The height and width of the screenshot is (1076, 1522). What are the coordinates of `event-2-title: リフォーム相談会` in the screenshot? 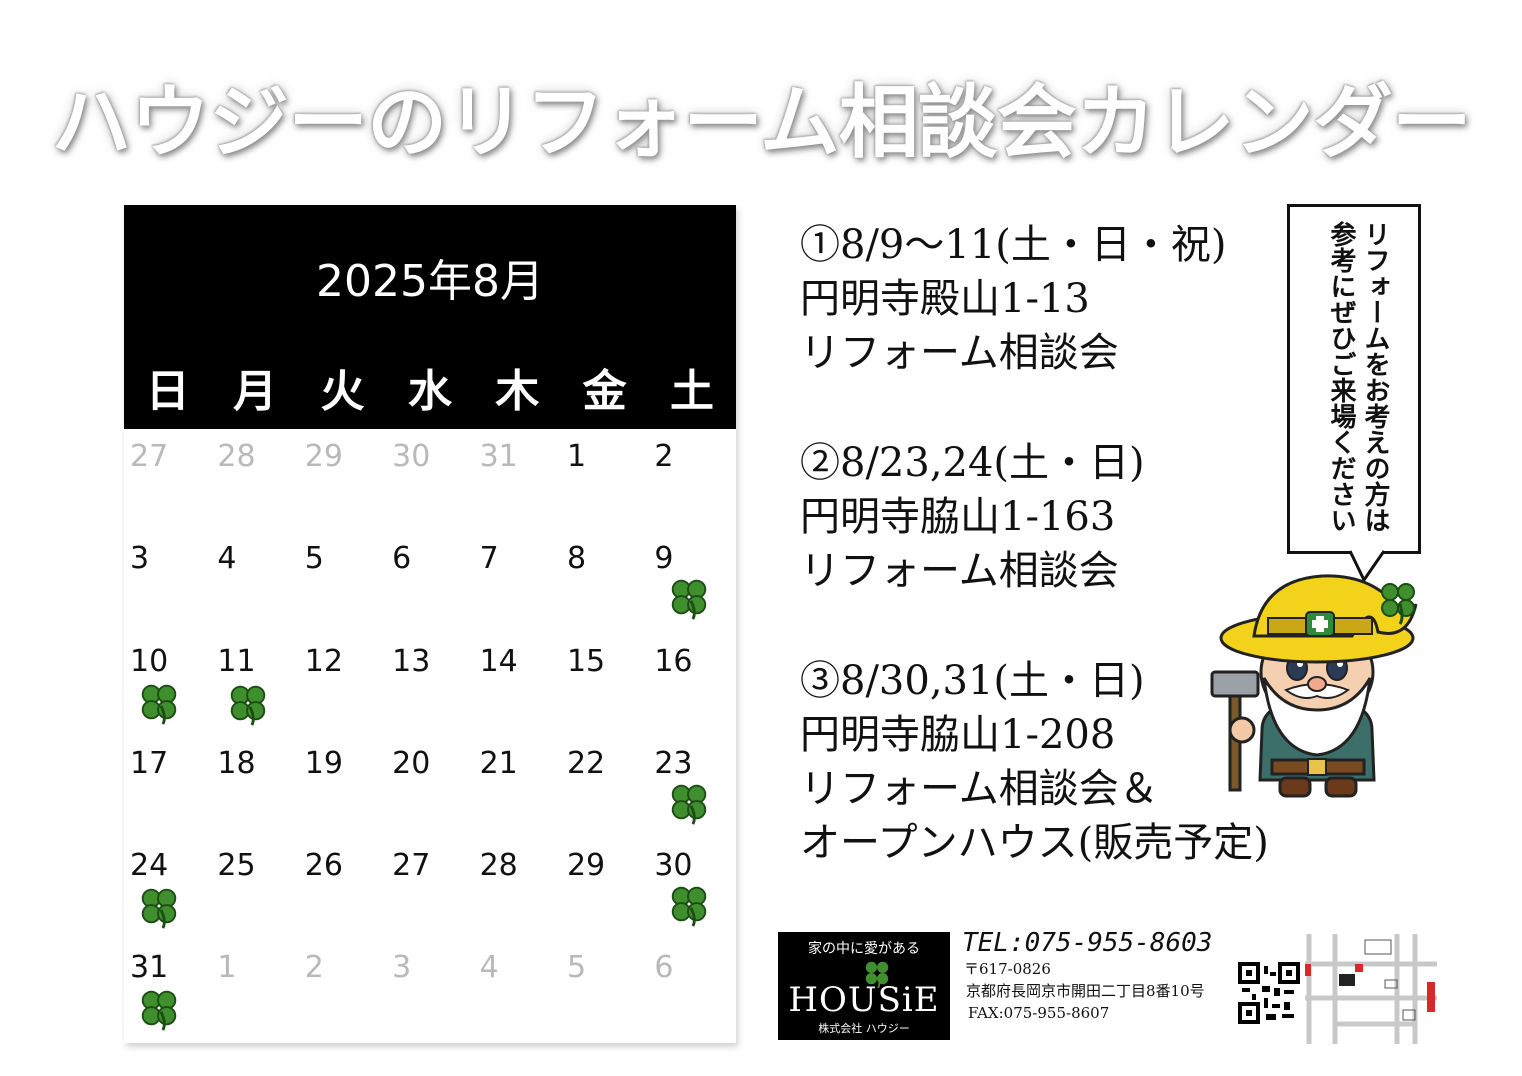 It's located at (959, 571).